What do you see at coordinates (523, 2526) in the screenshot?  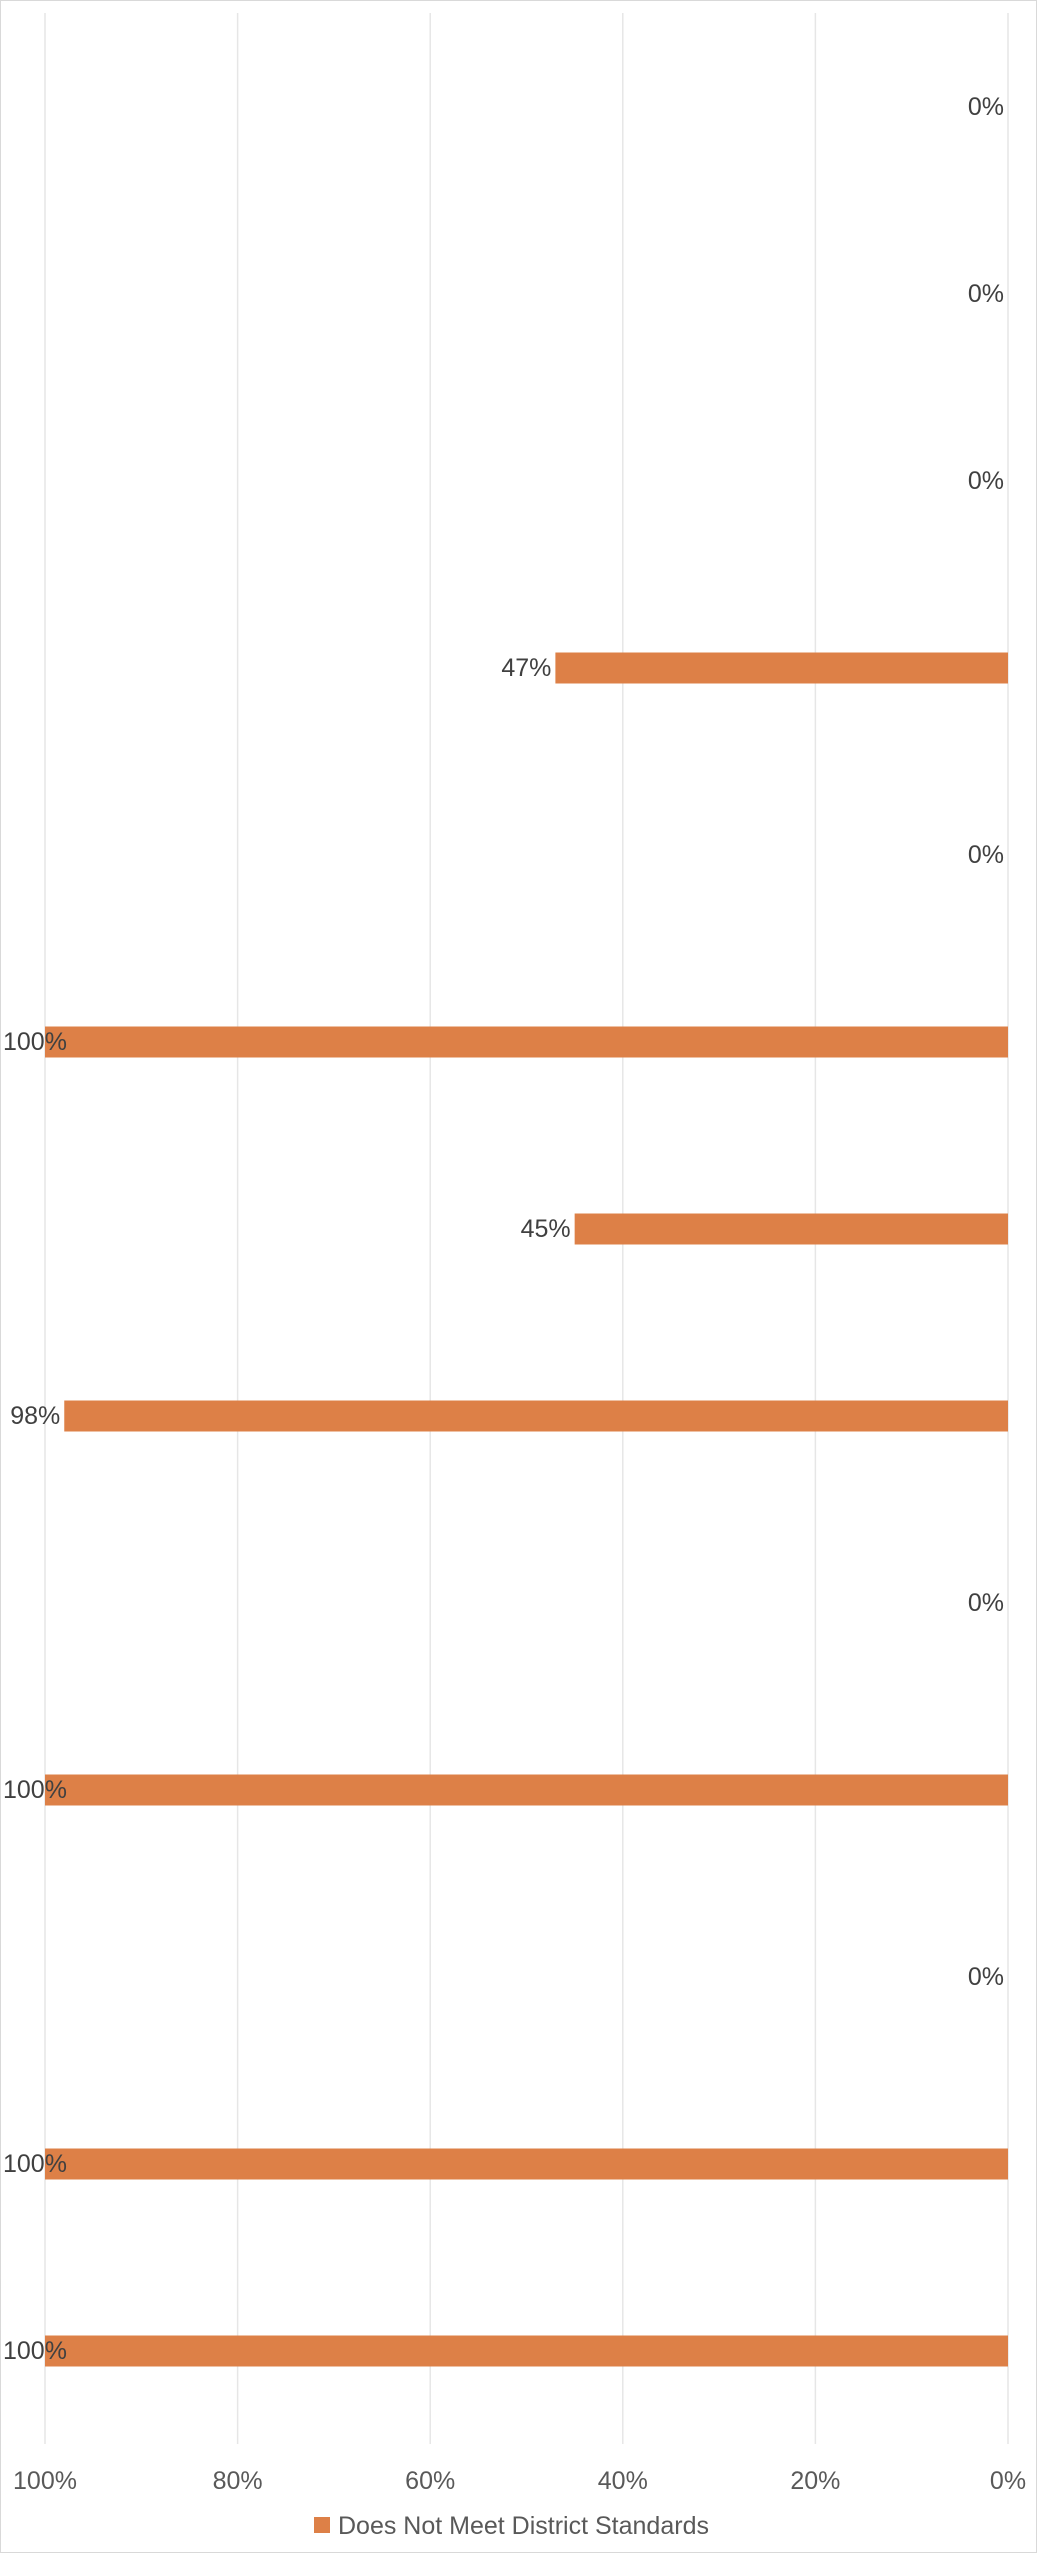 I see `legend-label: Does Not Meet District Standards` at bounding box center [523, 2526].